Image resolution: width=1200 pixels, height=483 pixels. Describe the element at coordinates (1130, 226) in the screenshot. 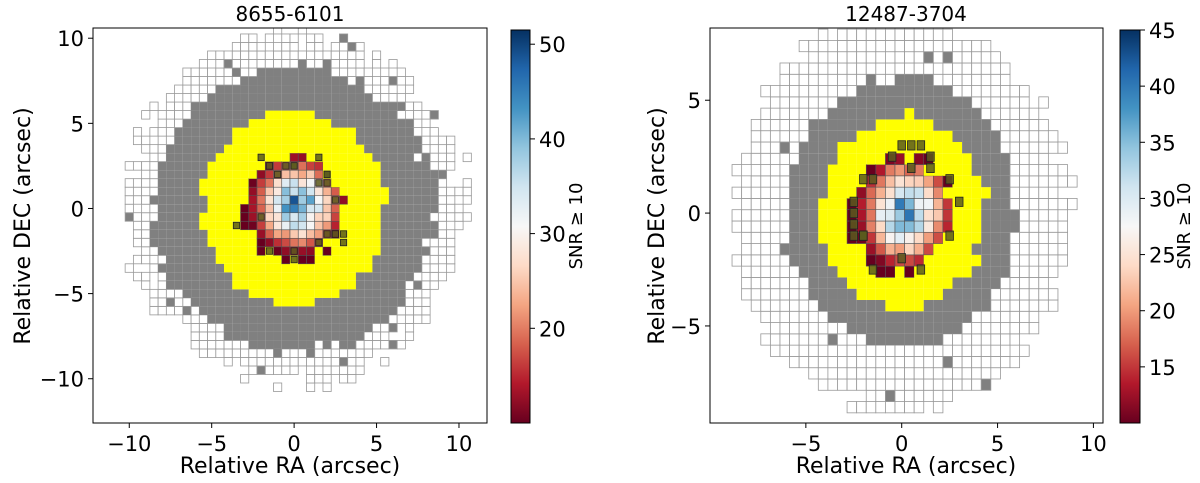

I see `panel-2-colorbar` at that location.